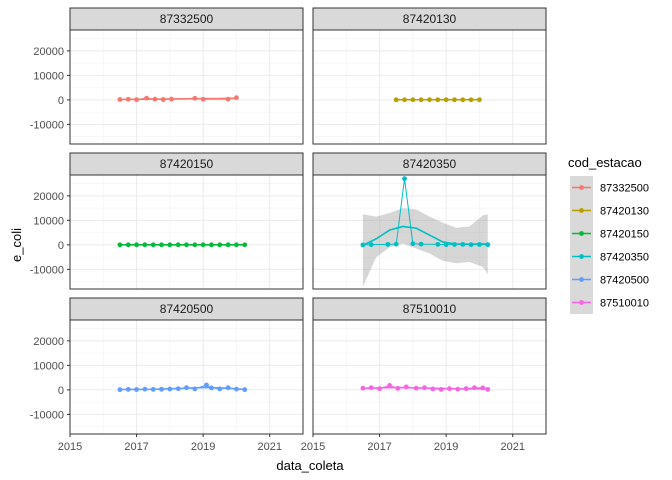  I want to click on facet-strip-label: 87420130, so click(430, 19).